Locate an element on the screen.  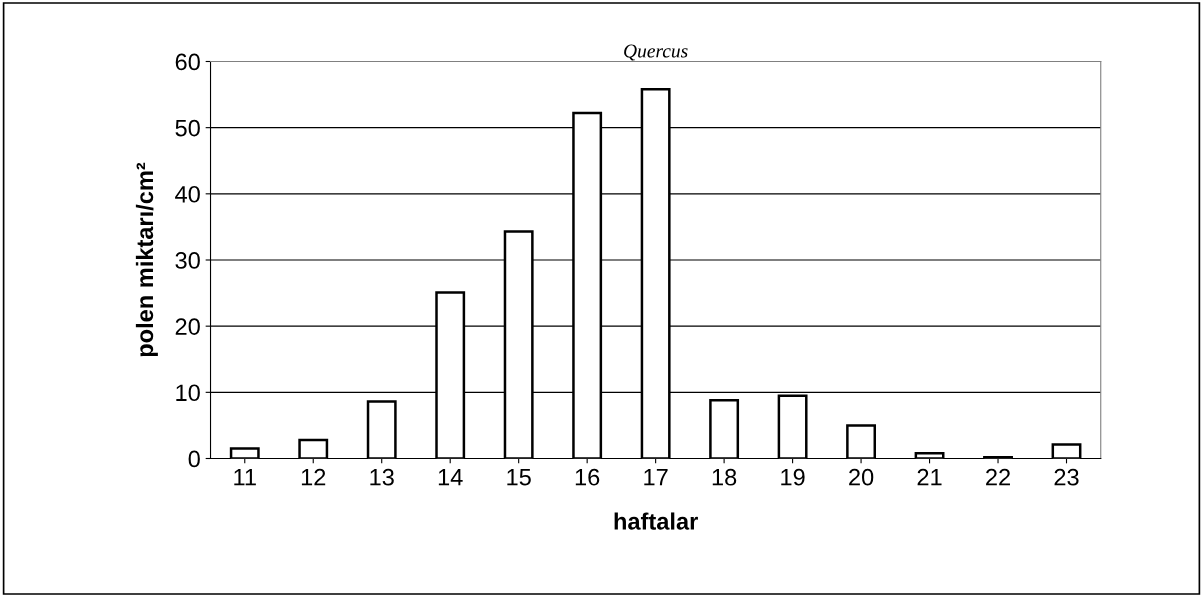
chart-title: Quercus is located at coordinates (656, 52).